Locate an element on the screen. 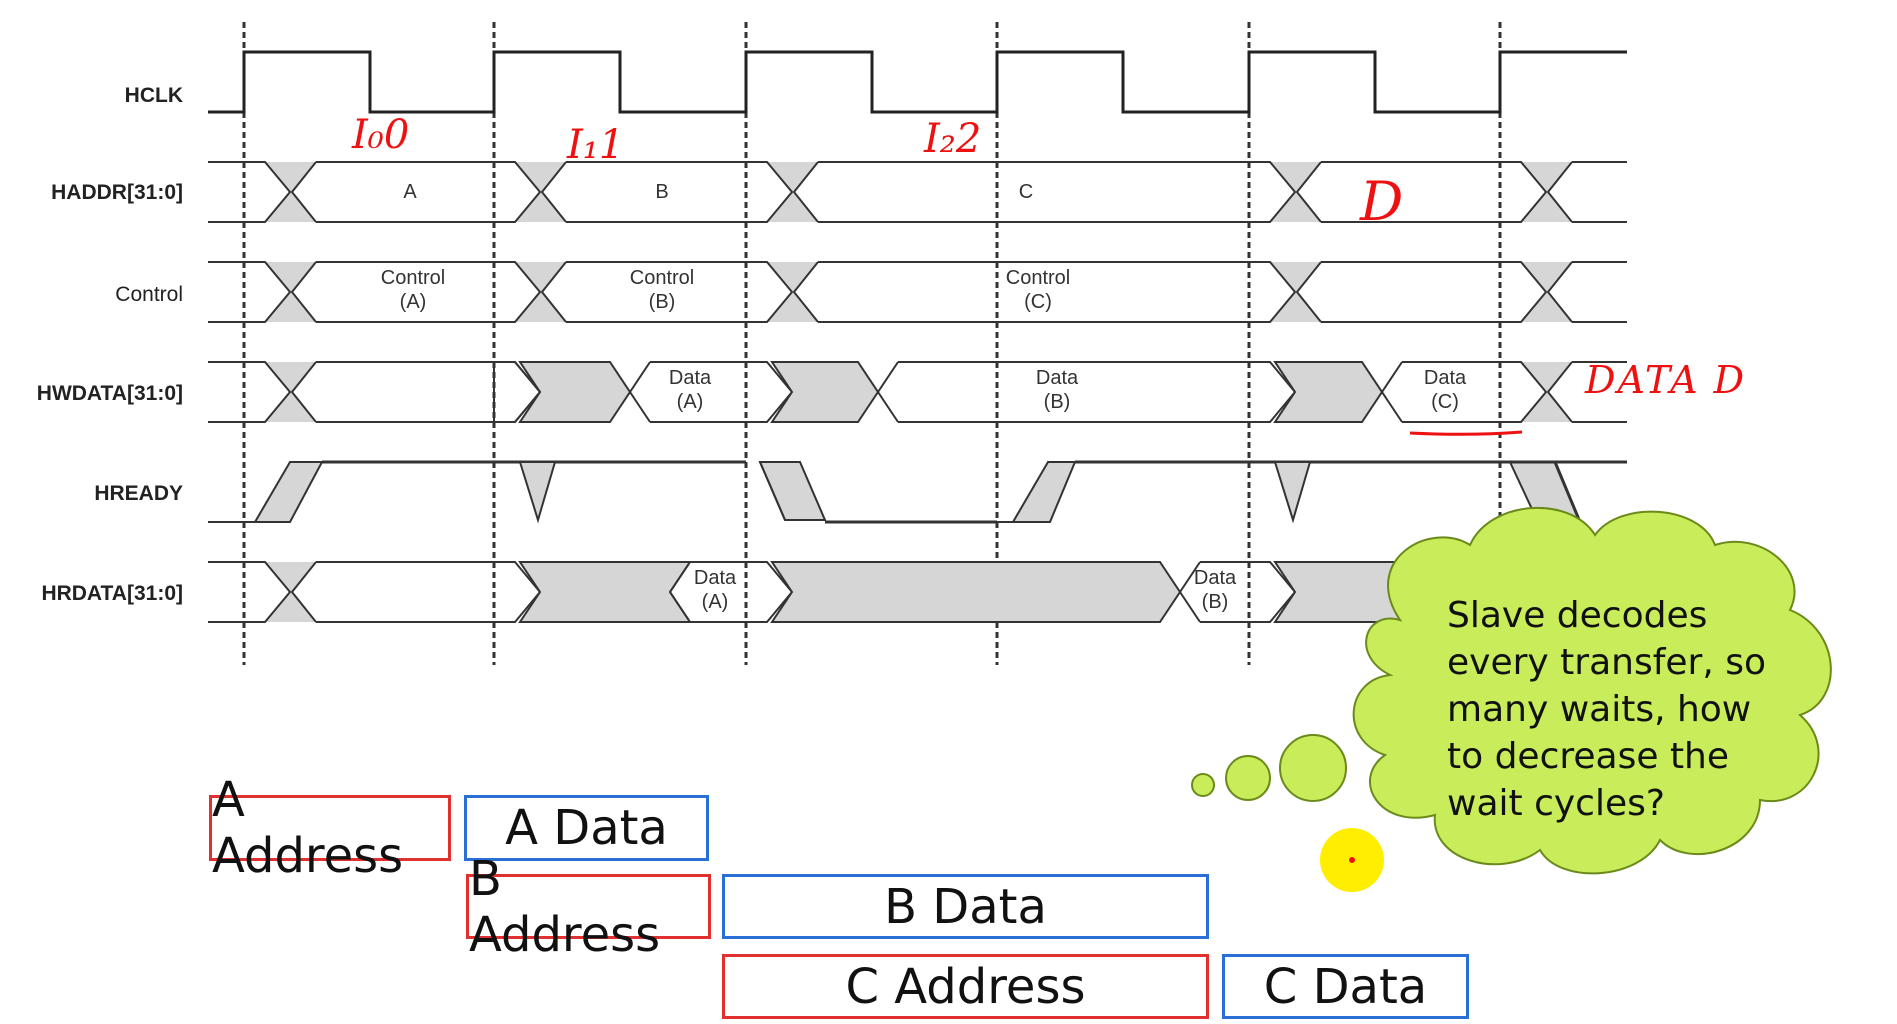 The image size is (1897, 1024). hclk-waveform is located at coordinates (917, 82).